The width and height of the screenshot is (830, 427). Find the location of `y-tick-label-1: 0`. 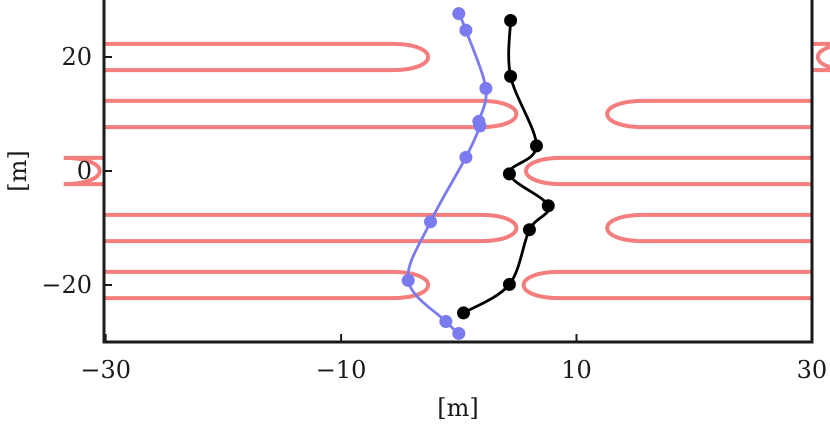

y-tick-label-1: 0 is located at coordinates (84, 171).